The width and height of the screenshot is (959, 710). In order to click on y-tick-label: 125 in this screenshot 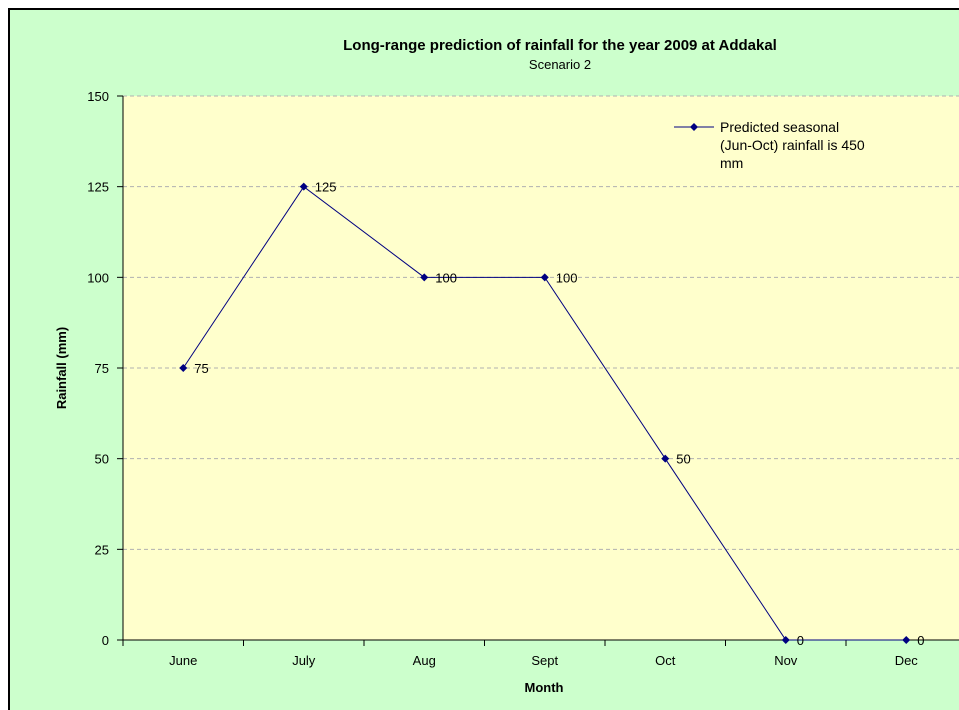, I will do `click(98, 187)`.